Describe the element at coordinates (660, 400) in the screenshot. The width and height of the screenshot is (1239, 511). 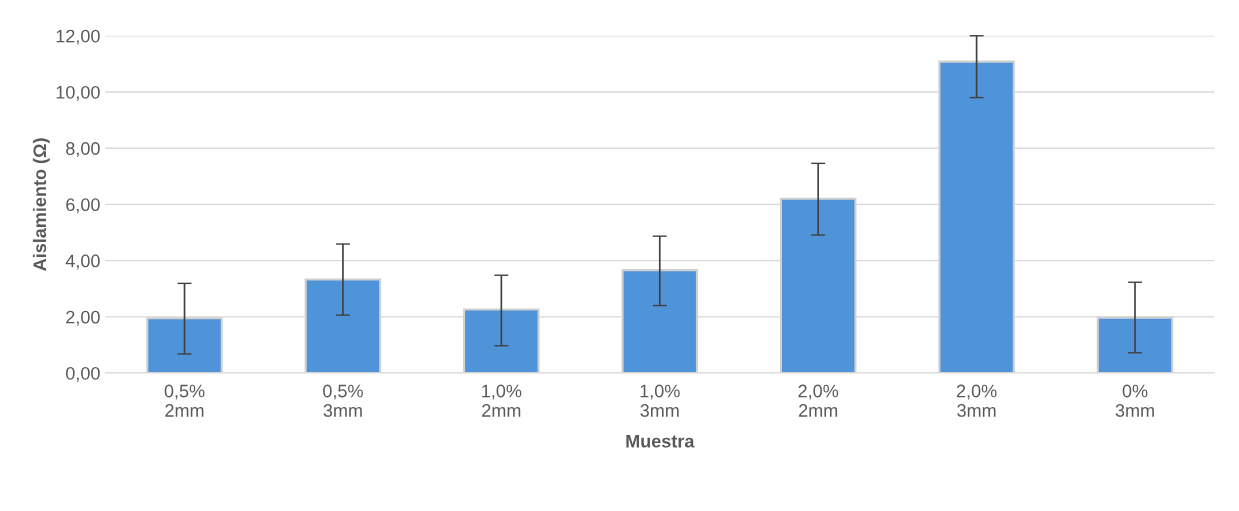
I see `x-tick-label: 1,0% 3mm` at that location.